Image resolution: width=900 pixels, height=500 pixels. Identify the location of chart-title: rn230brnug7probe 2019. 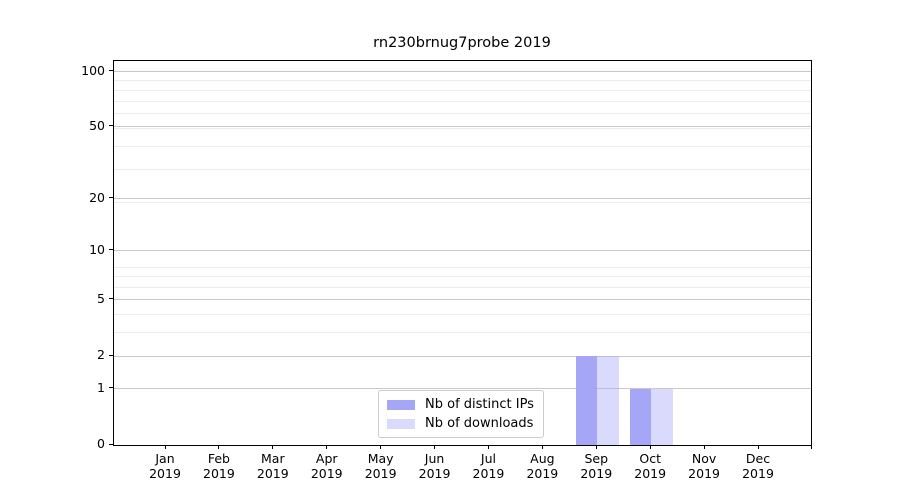
(462, 43).